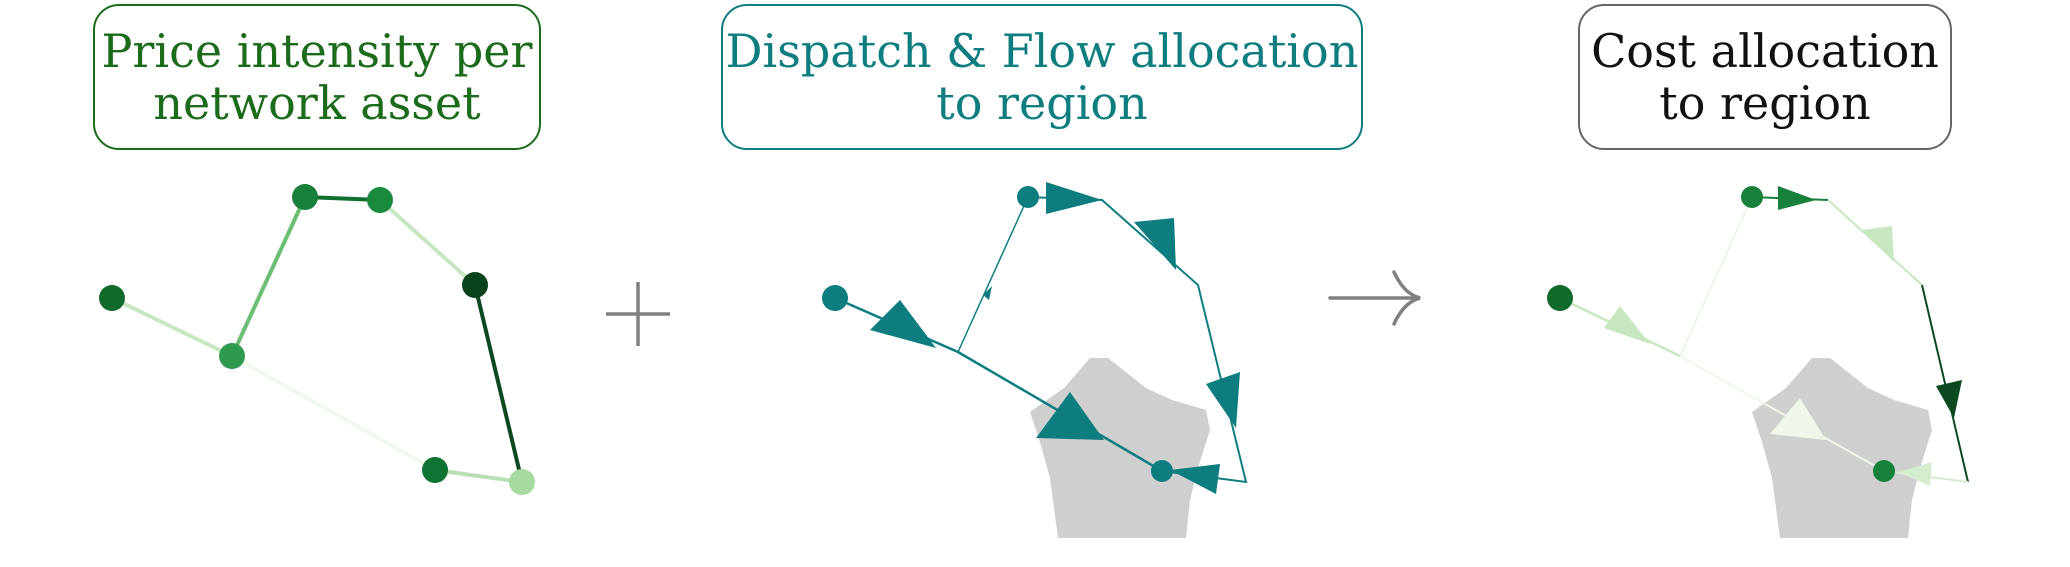 This screenshot has height=567, width=2070. Describe the element at coordinates (1765, 103) in the screenshot. I see `cost-allocation-title-line2: to region` at that location.